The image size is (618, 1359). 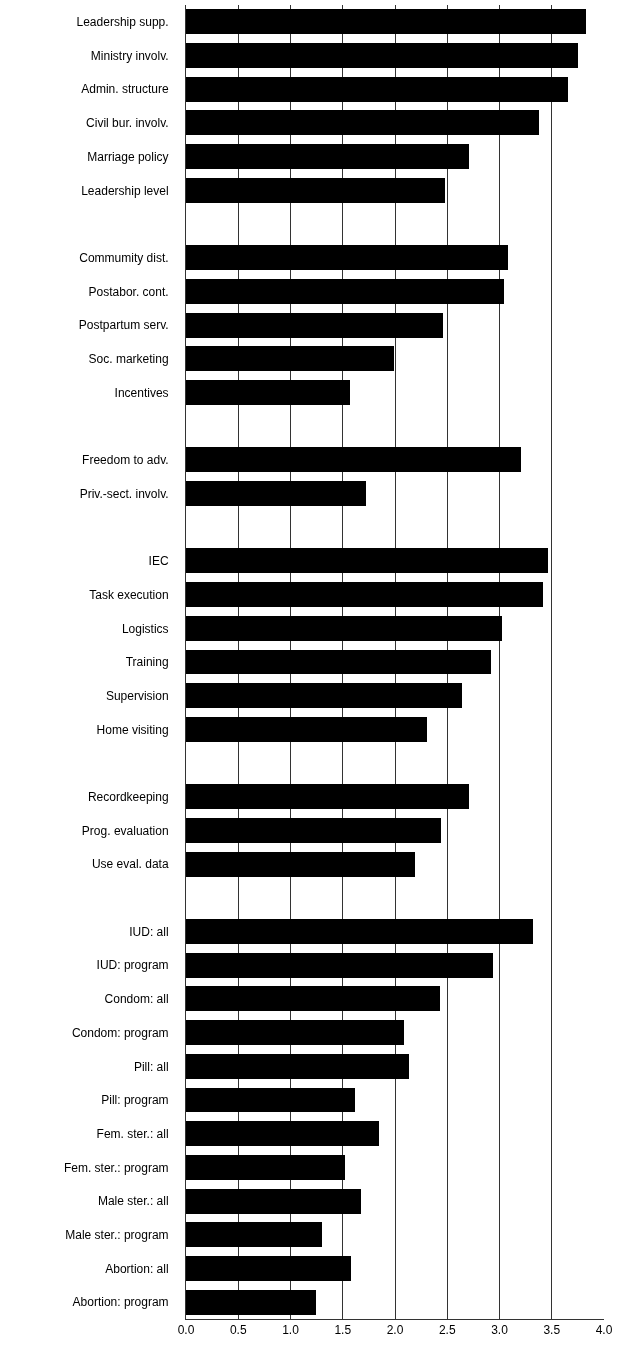 I want to click on y-tick-label: Postabor. cont., so click(x=128, y=291).